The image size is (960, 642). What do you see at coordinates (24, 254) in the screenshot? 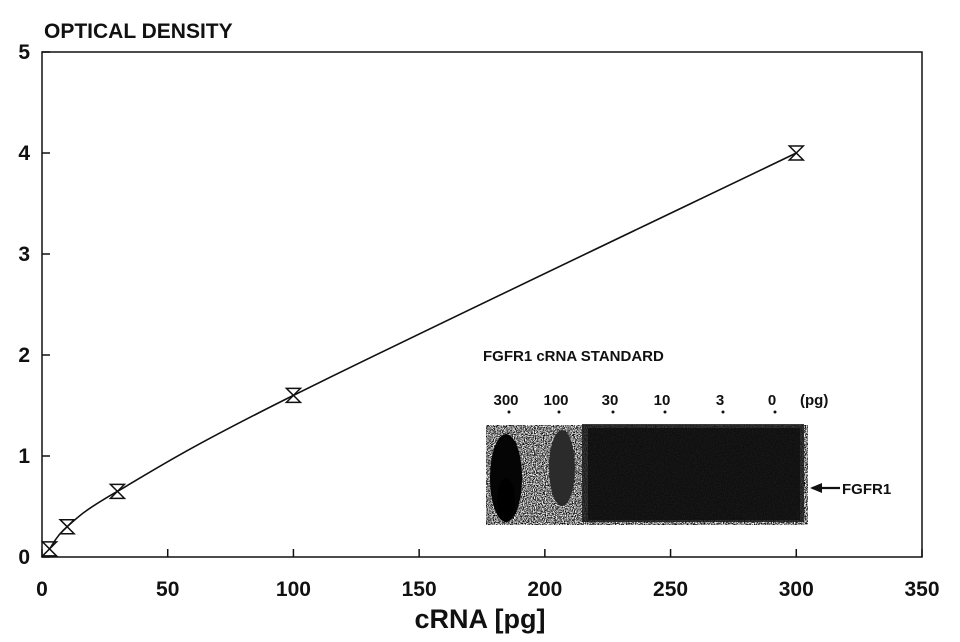
I see `y-tick-label: 3` at bounding box center [24, 254].